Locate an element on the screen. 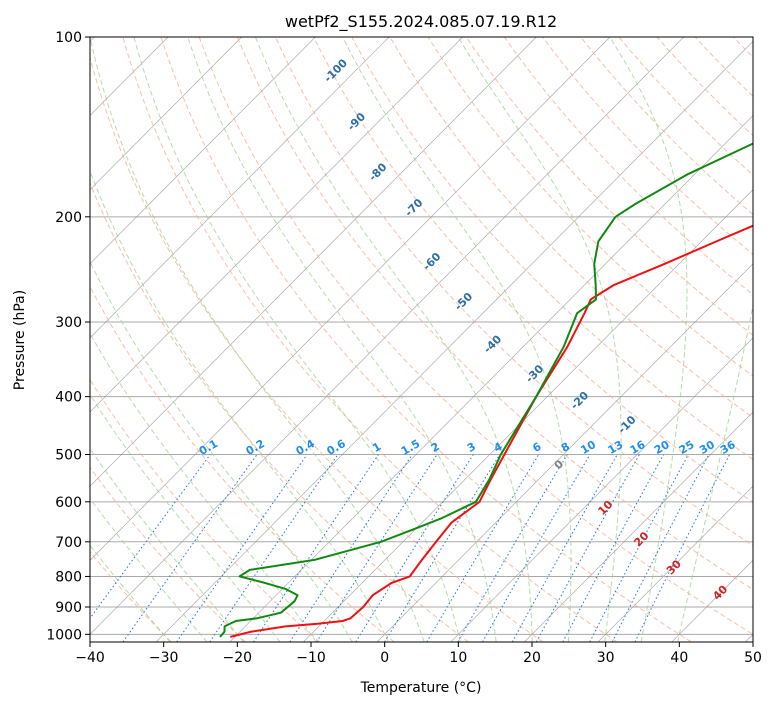 This screenshot has width=775, height=712. y-tick-label: 100 is located at coordinates (68, 38).